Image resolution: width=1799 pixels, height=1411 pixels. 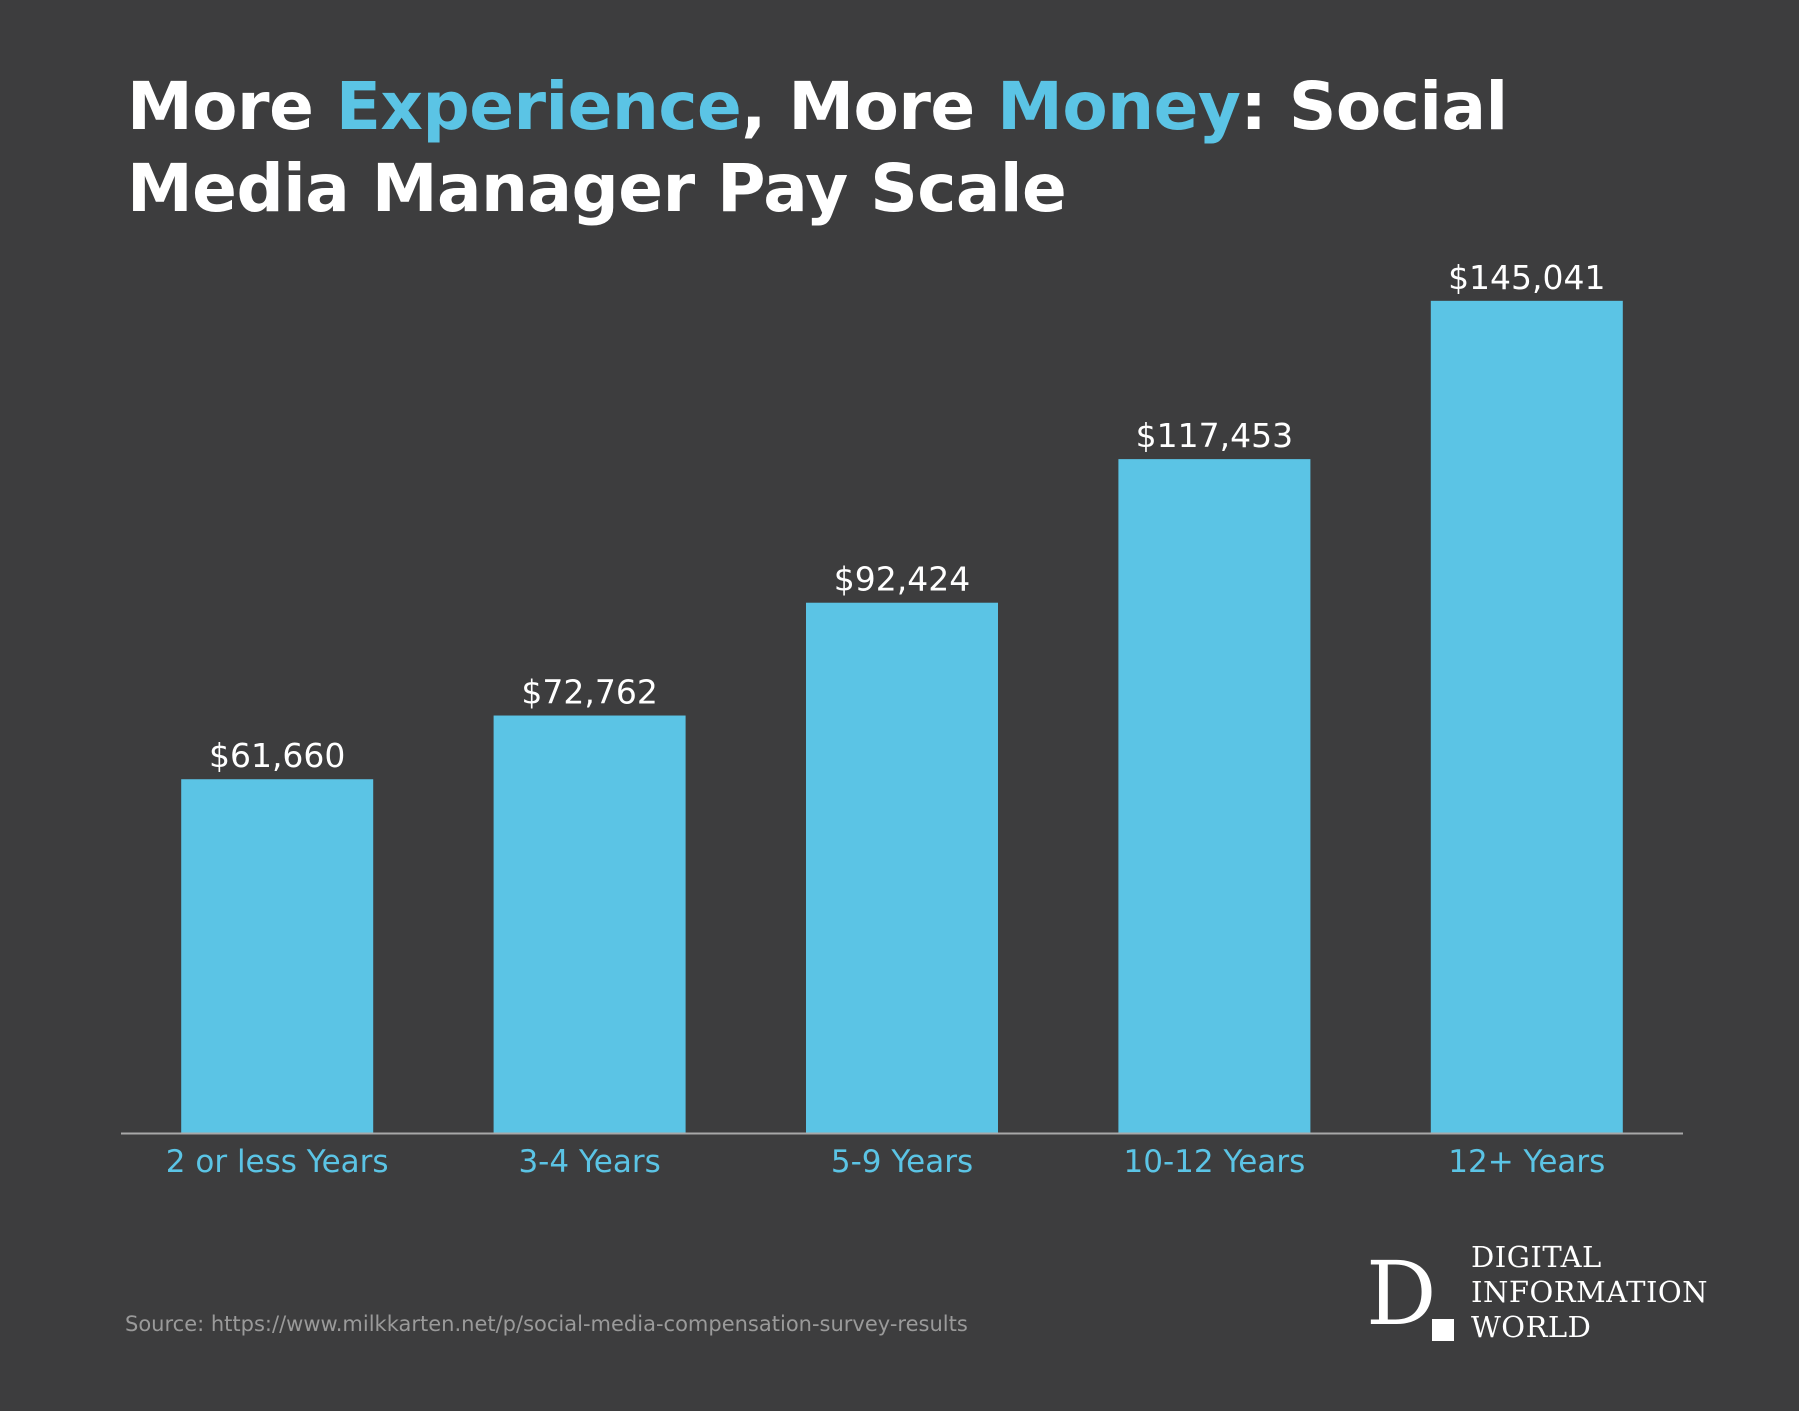 What do you see at coordinates (277, 1162) in the screenshot?
I see `category-label-1: 2 or less Years` at bounding box center [277, 1162].